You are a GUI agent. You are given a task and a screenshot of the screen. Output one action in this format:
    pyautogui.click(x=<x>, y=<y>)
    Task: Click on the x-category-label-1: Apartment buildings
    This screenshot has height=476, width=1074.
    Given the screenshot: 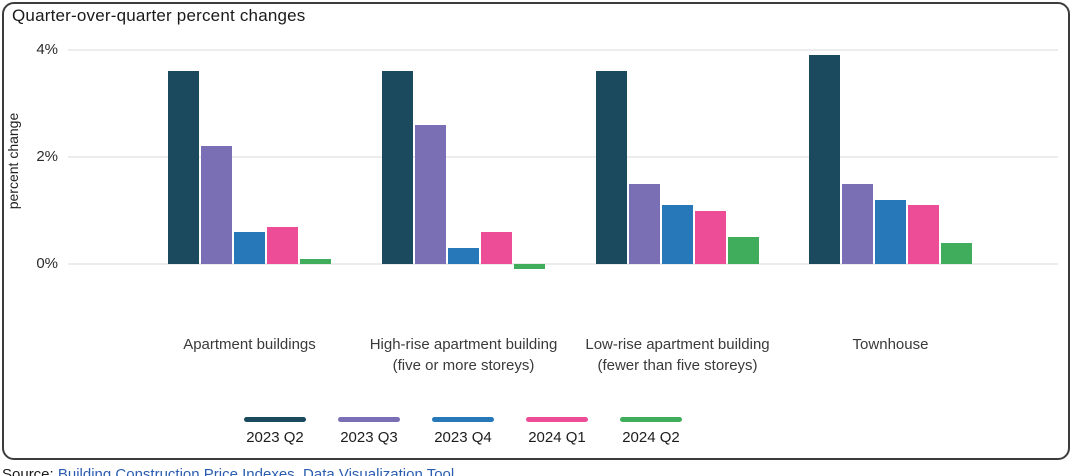 What is the action you would take?
    pyautogui.click(x=249, y=344)
    